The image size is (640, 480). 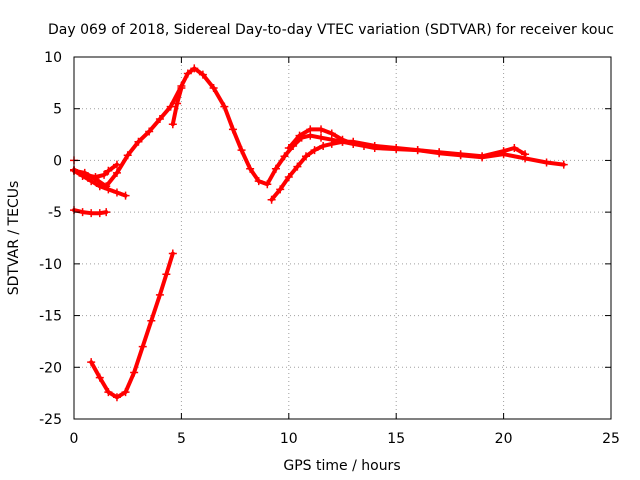 I want to click on series-deep-u, so click(x=132, y=325).